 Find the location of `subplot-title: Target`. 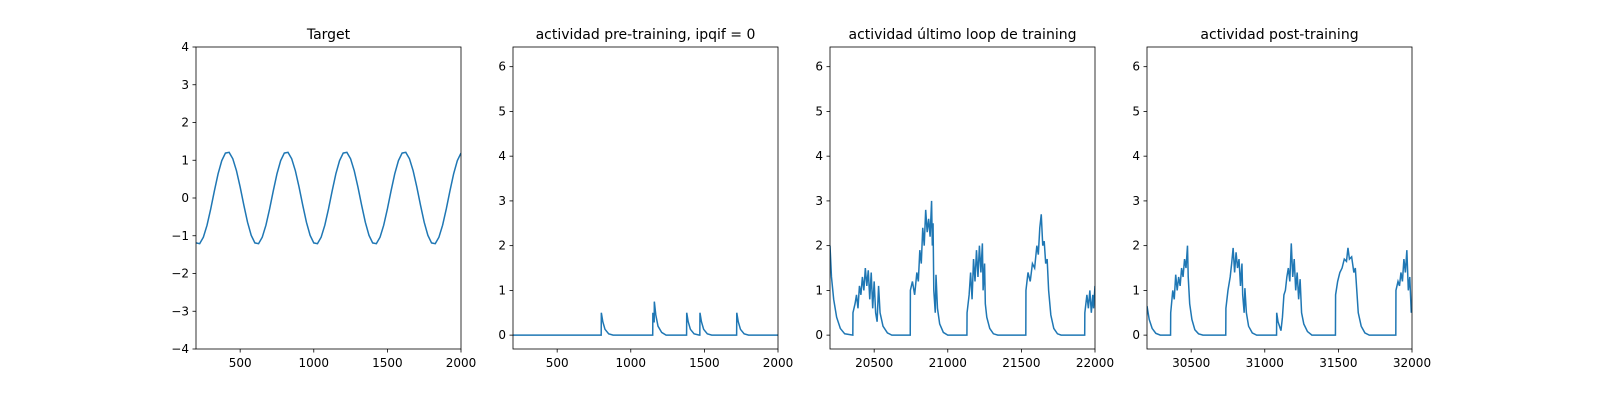

subplot-title: Target is located at coordinates (328, 35).